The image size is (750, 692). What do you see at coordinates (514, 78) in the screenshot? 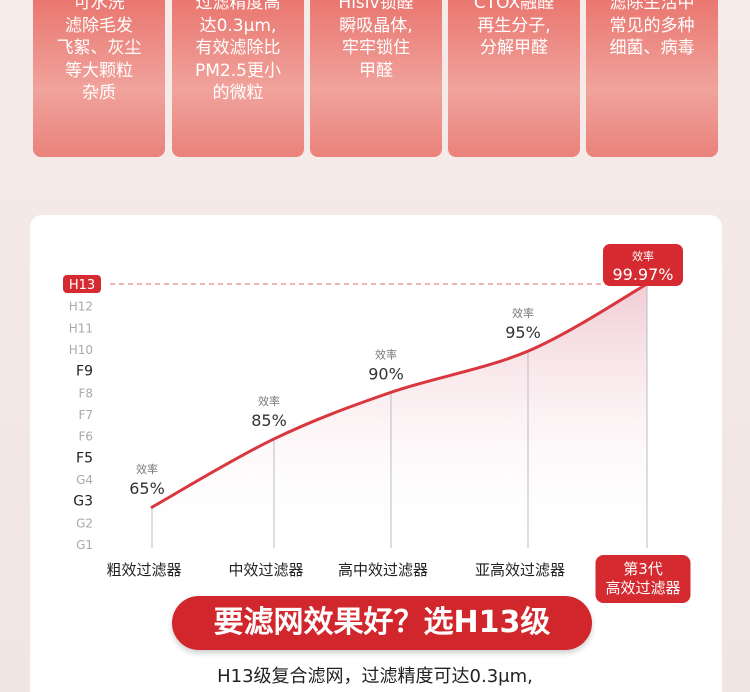
I see `feature-card: CTOX融醛 再生分子, 分解甲醛` at bounding box center [514, 78].